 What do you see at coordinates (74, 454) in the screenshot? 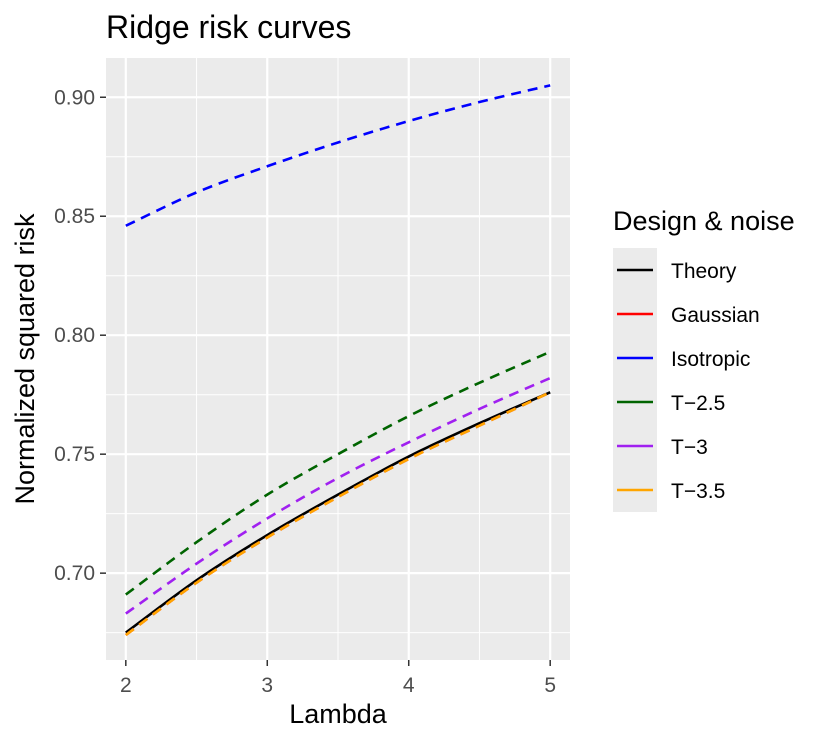
I see `y-tick-label: 0.75` at bounding box center [74, 454].